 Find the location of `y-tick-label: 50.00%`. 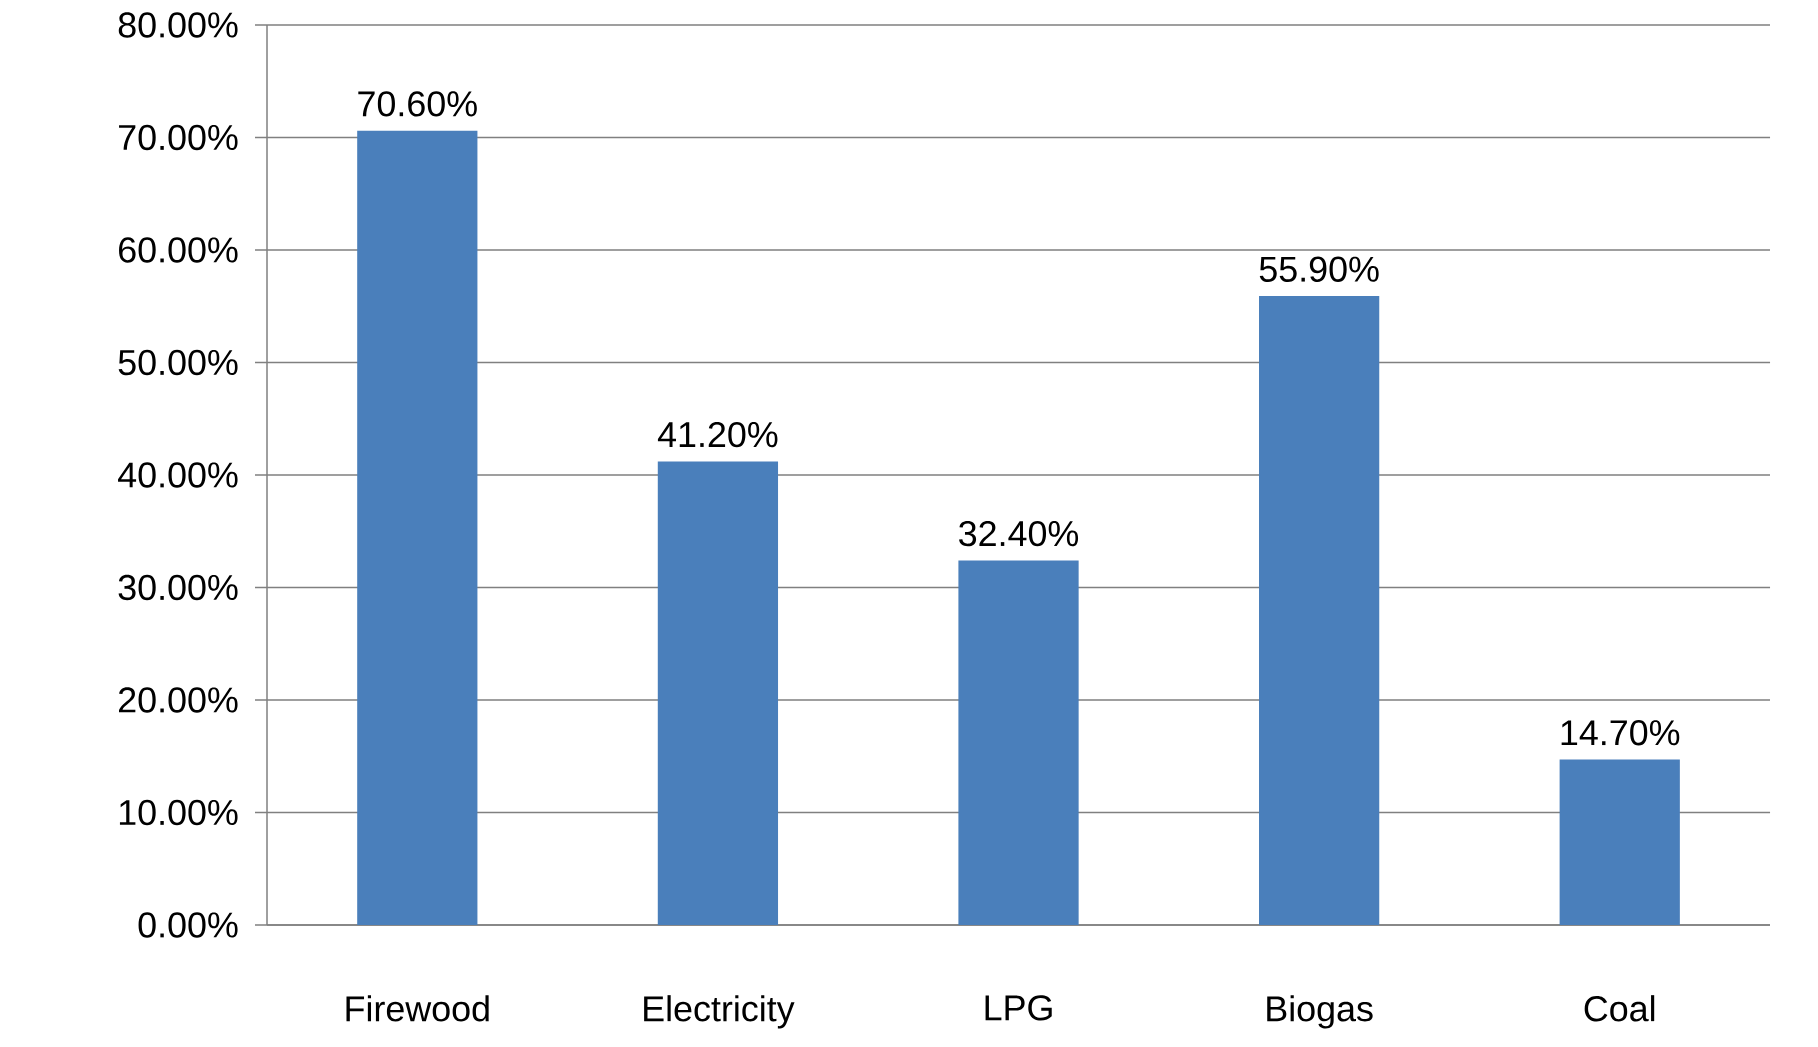

y-tick-label: 50.00% is located at coordinates (178, 362).